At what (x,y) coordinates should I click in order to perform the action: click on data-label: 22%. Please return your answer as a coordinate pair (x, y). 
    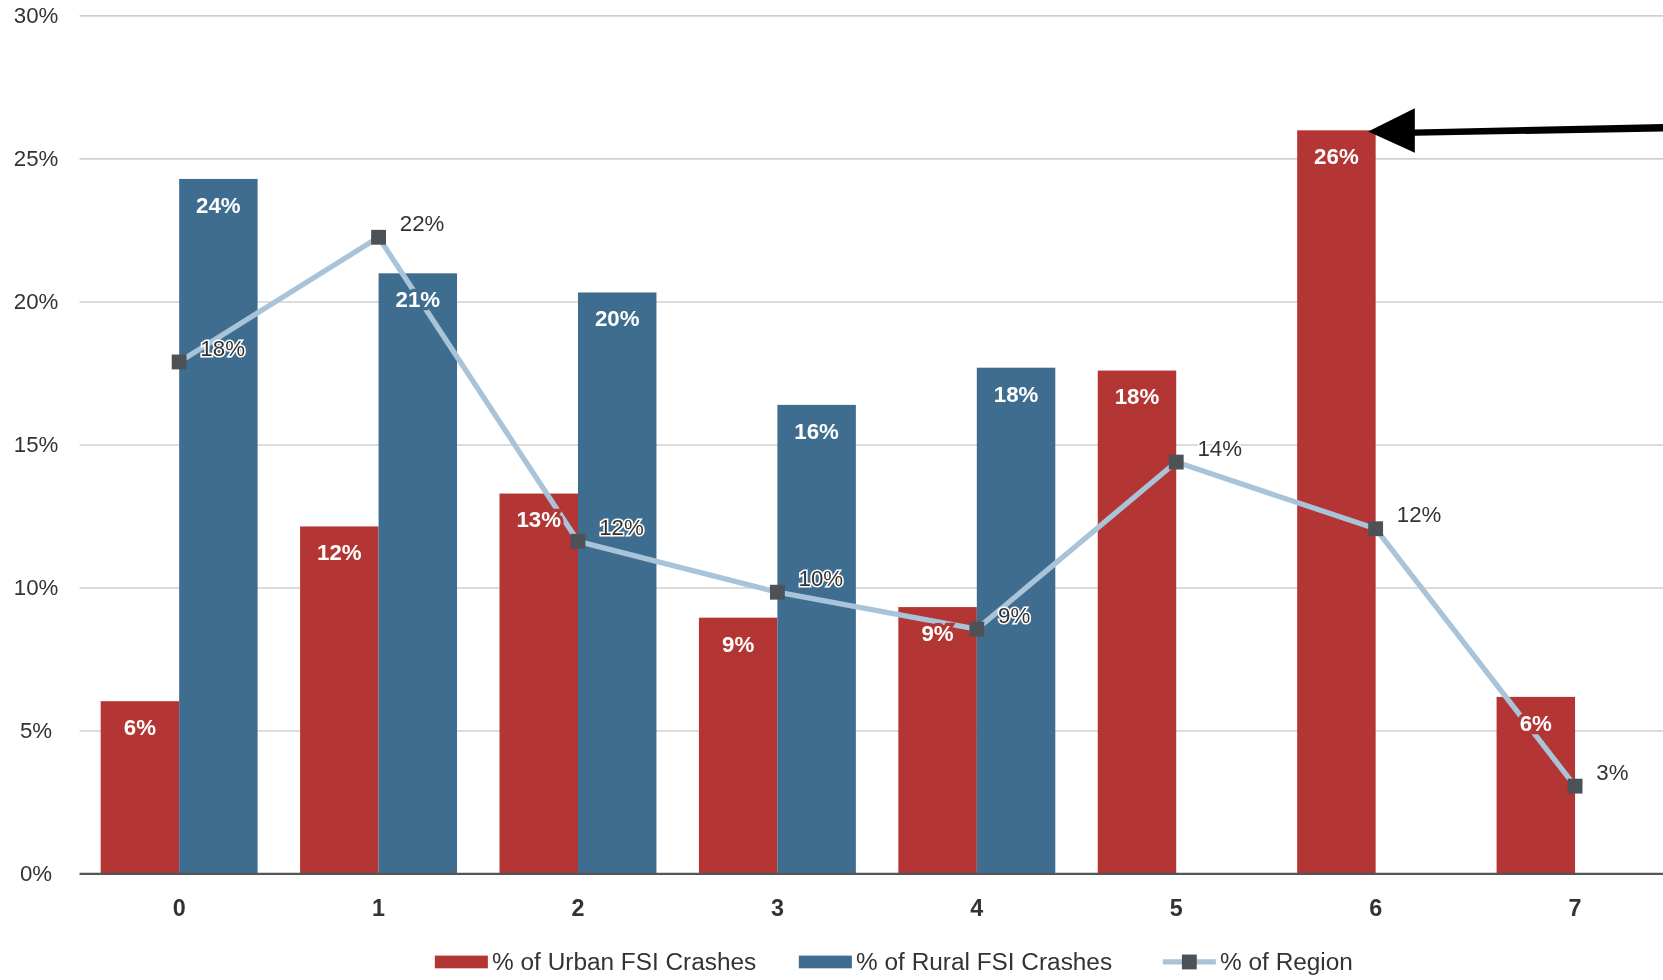
    Looking at the image, I should click on (422, 223).